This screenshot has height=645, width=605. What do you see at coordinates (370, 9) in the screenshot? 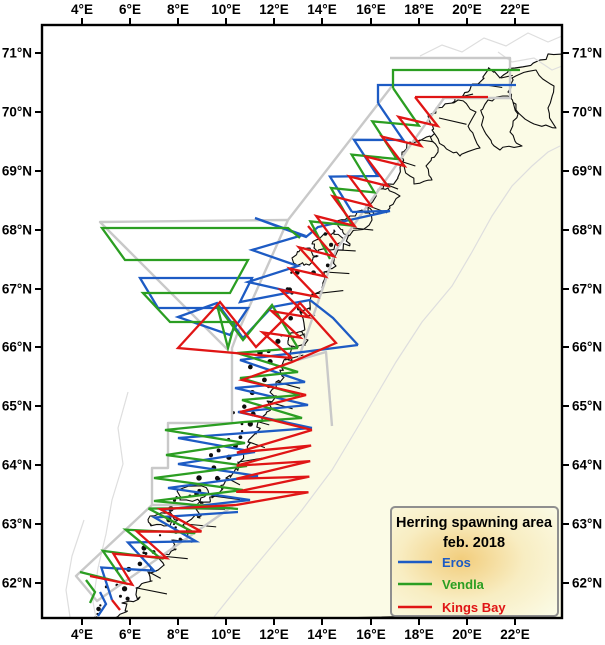
I see `axis-label-top: 16°E` at bounding box center [370, 9].